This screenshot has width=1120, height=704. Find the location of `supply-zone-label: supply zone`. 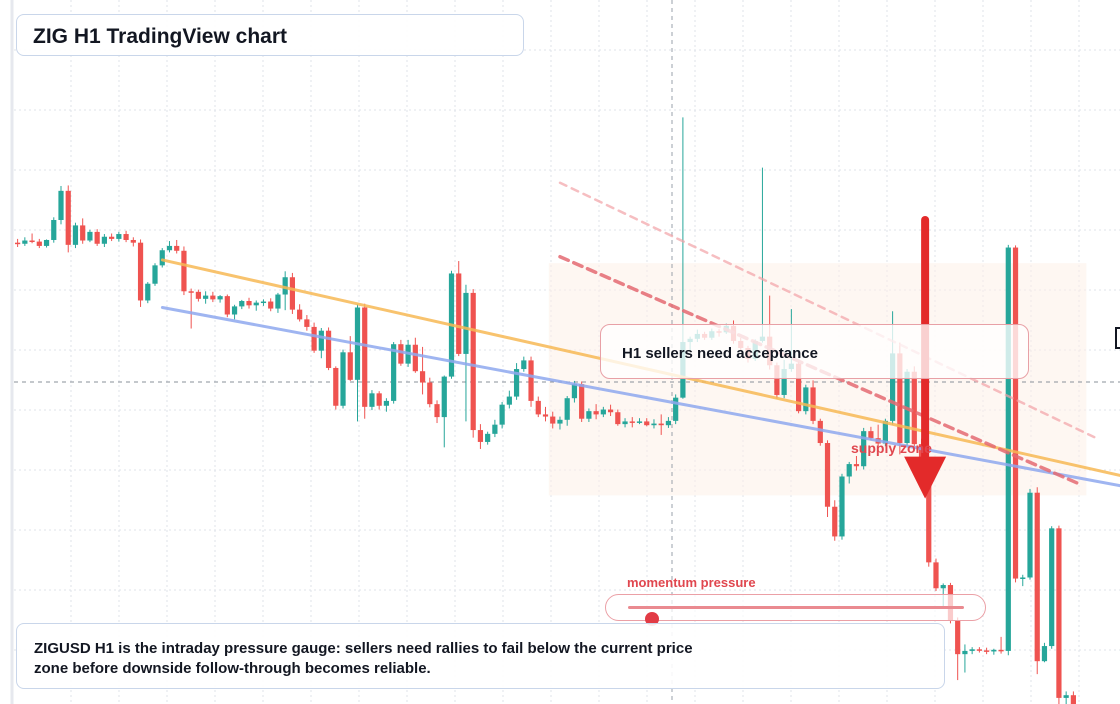

supply-zone-label: supply zone is located at coordinates (891, 448).